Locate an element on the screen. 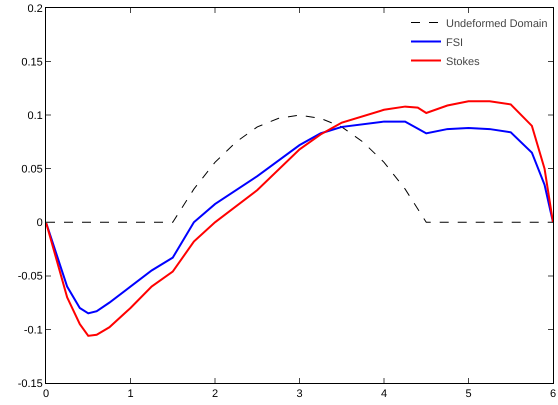 This screenshot has height=405, width=558. y-tick-label: -0.1 is located at coordinates (33, 330).